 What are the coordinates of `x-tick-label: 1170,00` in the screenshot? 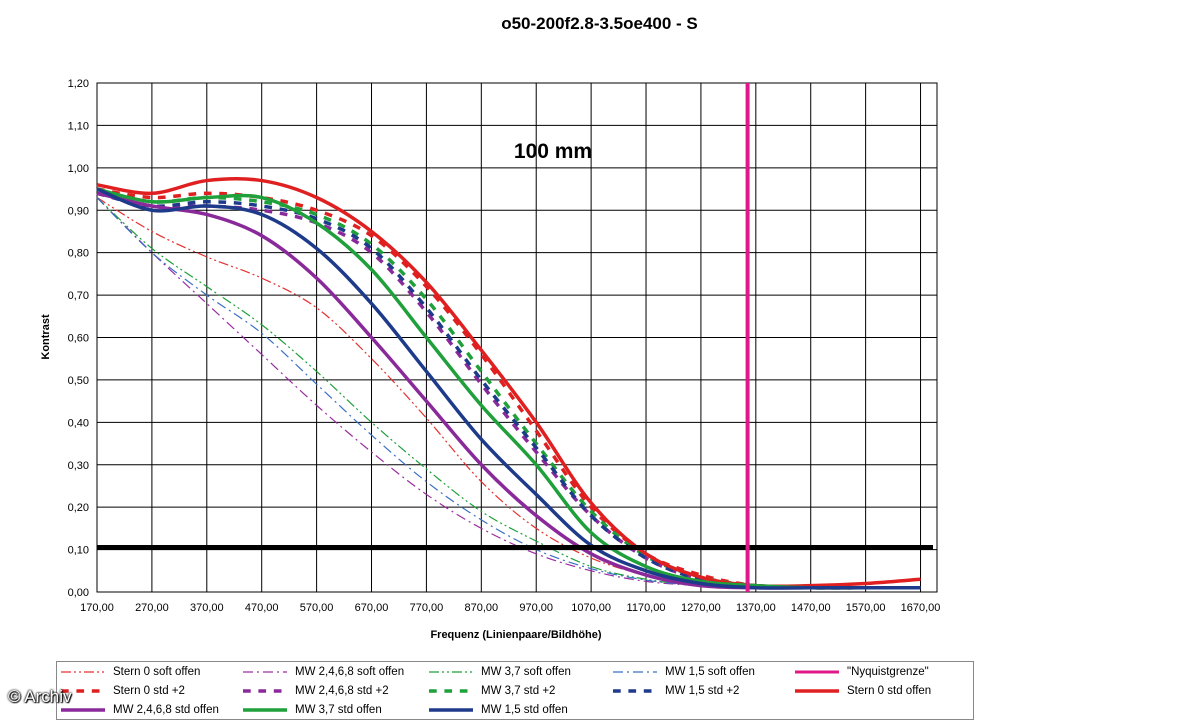 It's located at (646, 608).